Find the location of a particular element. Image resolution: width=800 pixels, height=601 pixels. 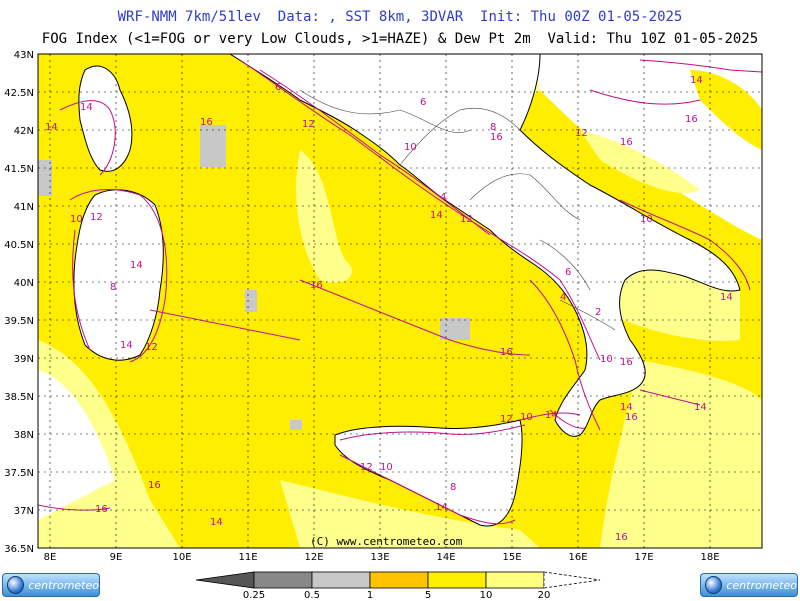

lon-label: 12E is located at coordinates (313, 557).